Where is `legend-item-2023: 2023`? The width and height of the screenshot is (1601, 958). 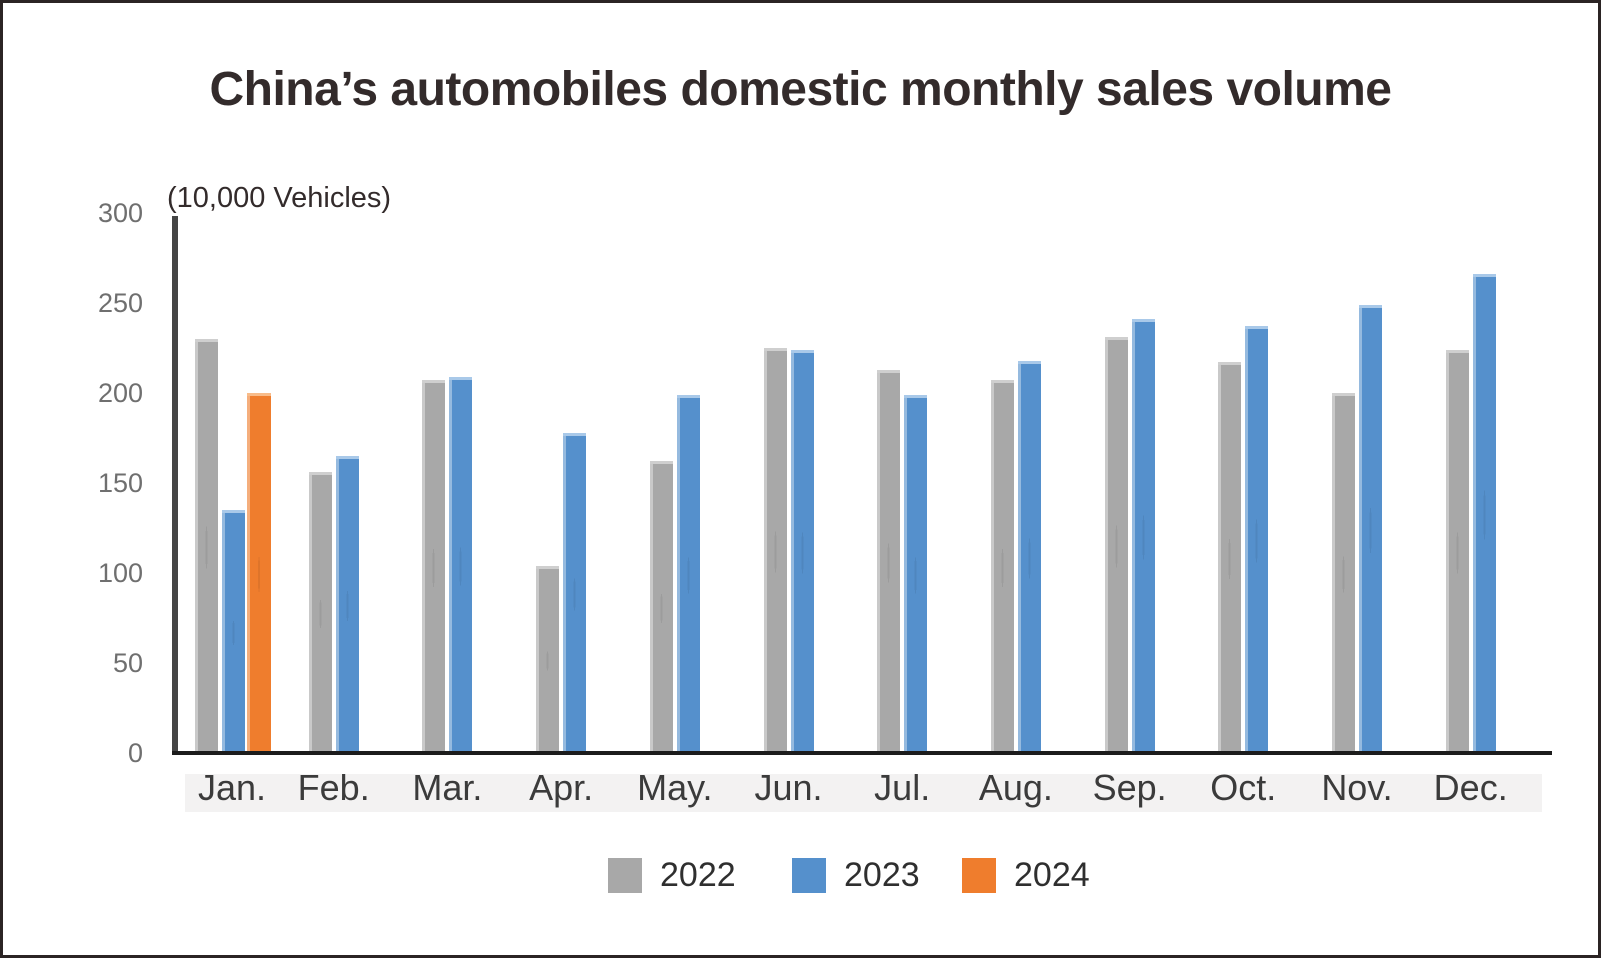 legend-item-2023: 2023 is located at coordinates (872, 875).